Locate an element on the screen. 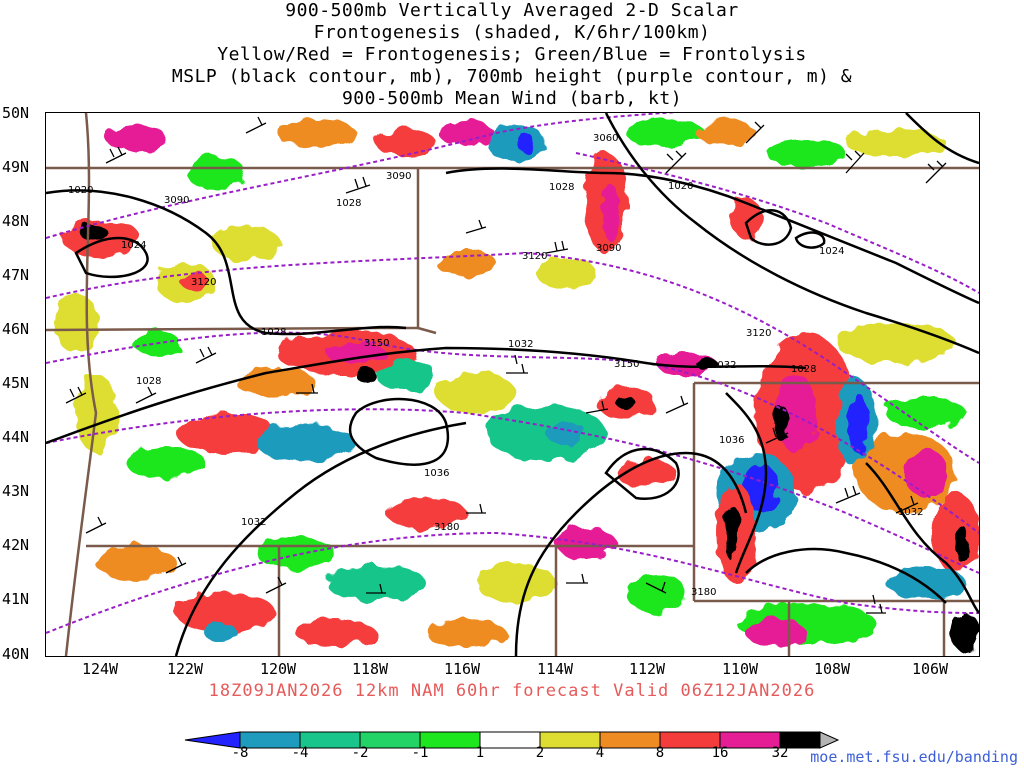 Image resolution: width=1024 pixels, height=768 pixels. lat-label-47n: 47N is located at coordinates (16, 275).